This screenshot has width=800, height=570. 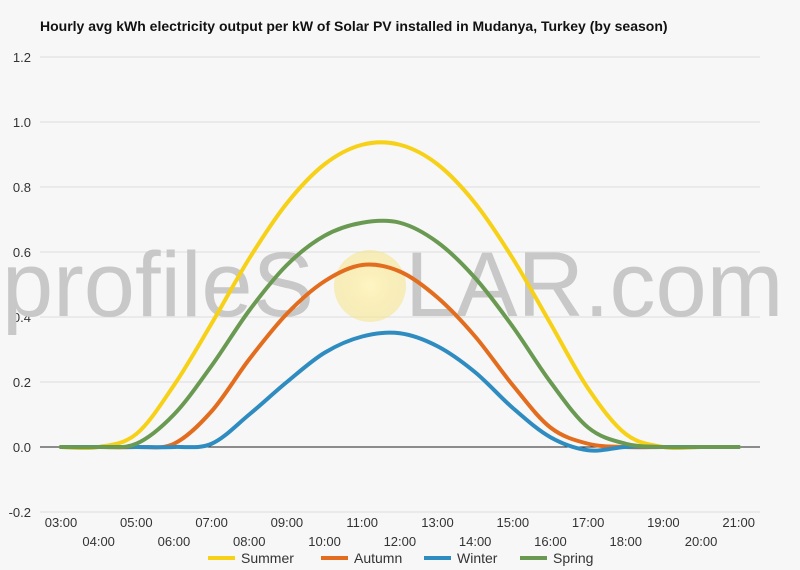 What do you see at coordinates (573, 558) in the screenshot?
I see `legend-label-spring: Spring` at bounding box center [573, 558].